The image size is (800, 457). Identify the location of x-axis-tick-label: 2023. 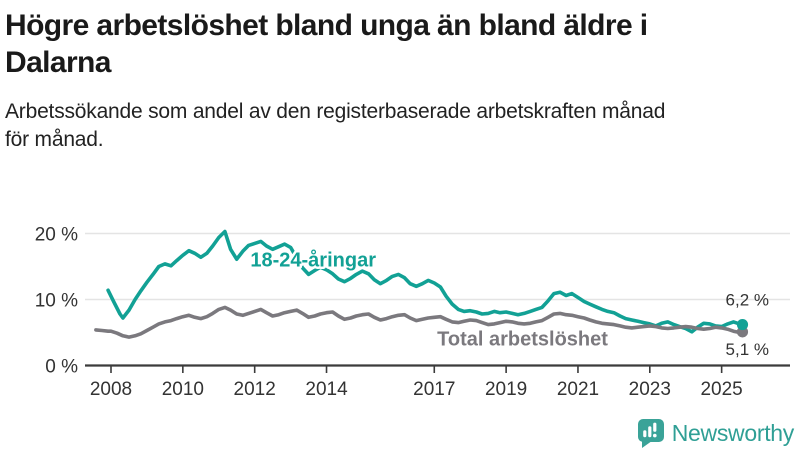
(650, 389).